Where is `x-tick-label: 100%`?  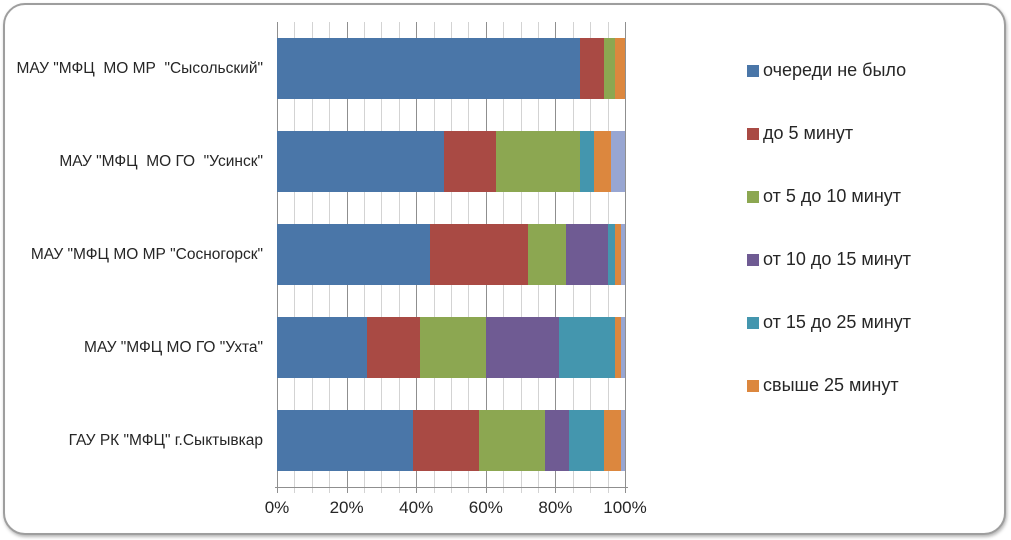 x-tick-label: 100% is located at coordinates (625, 507).